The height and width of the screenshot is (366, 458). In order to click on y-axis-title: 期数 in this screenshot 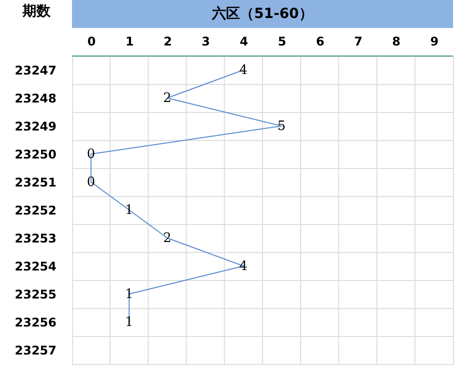, I will do `click(37, 12)`.